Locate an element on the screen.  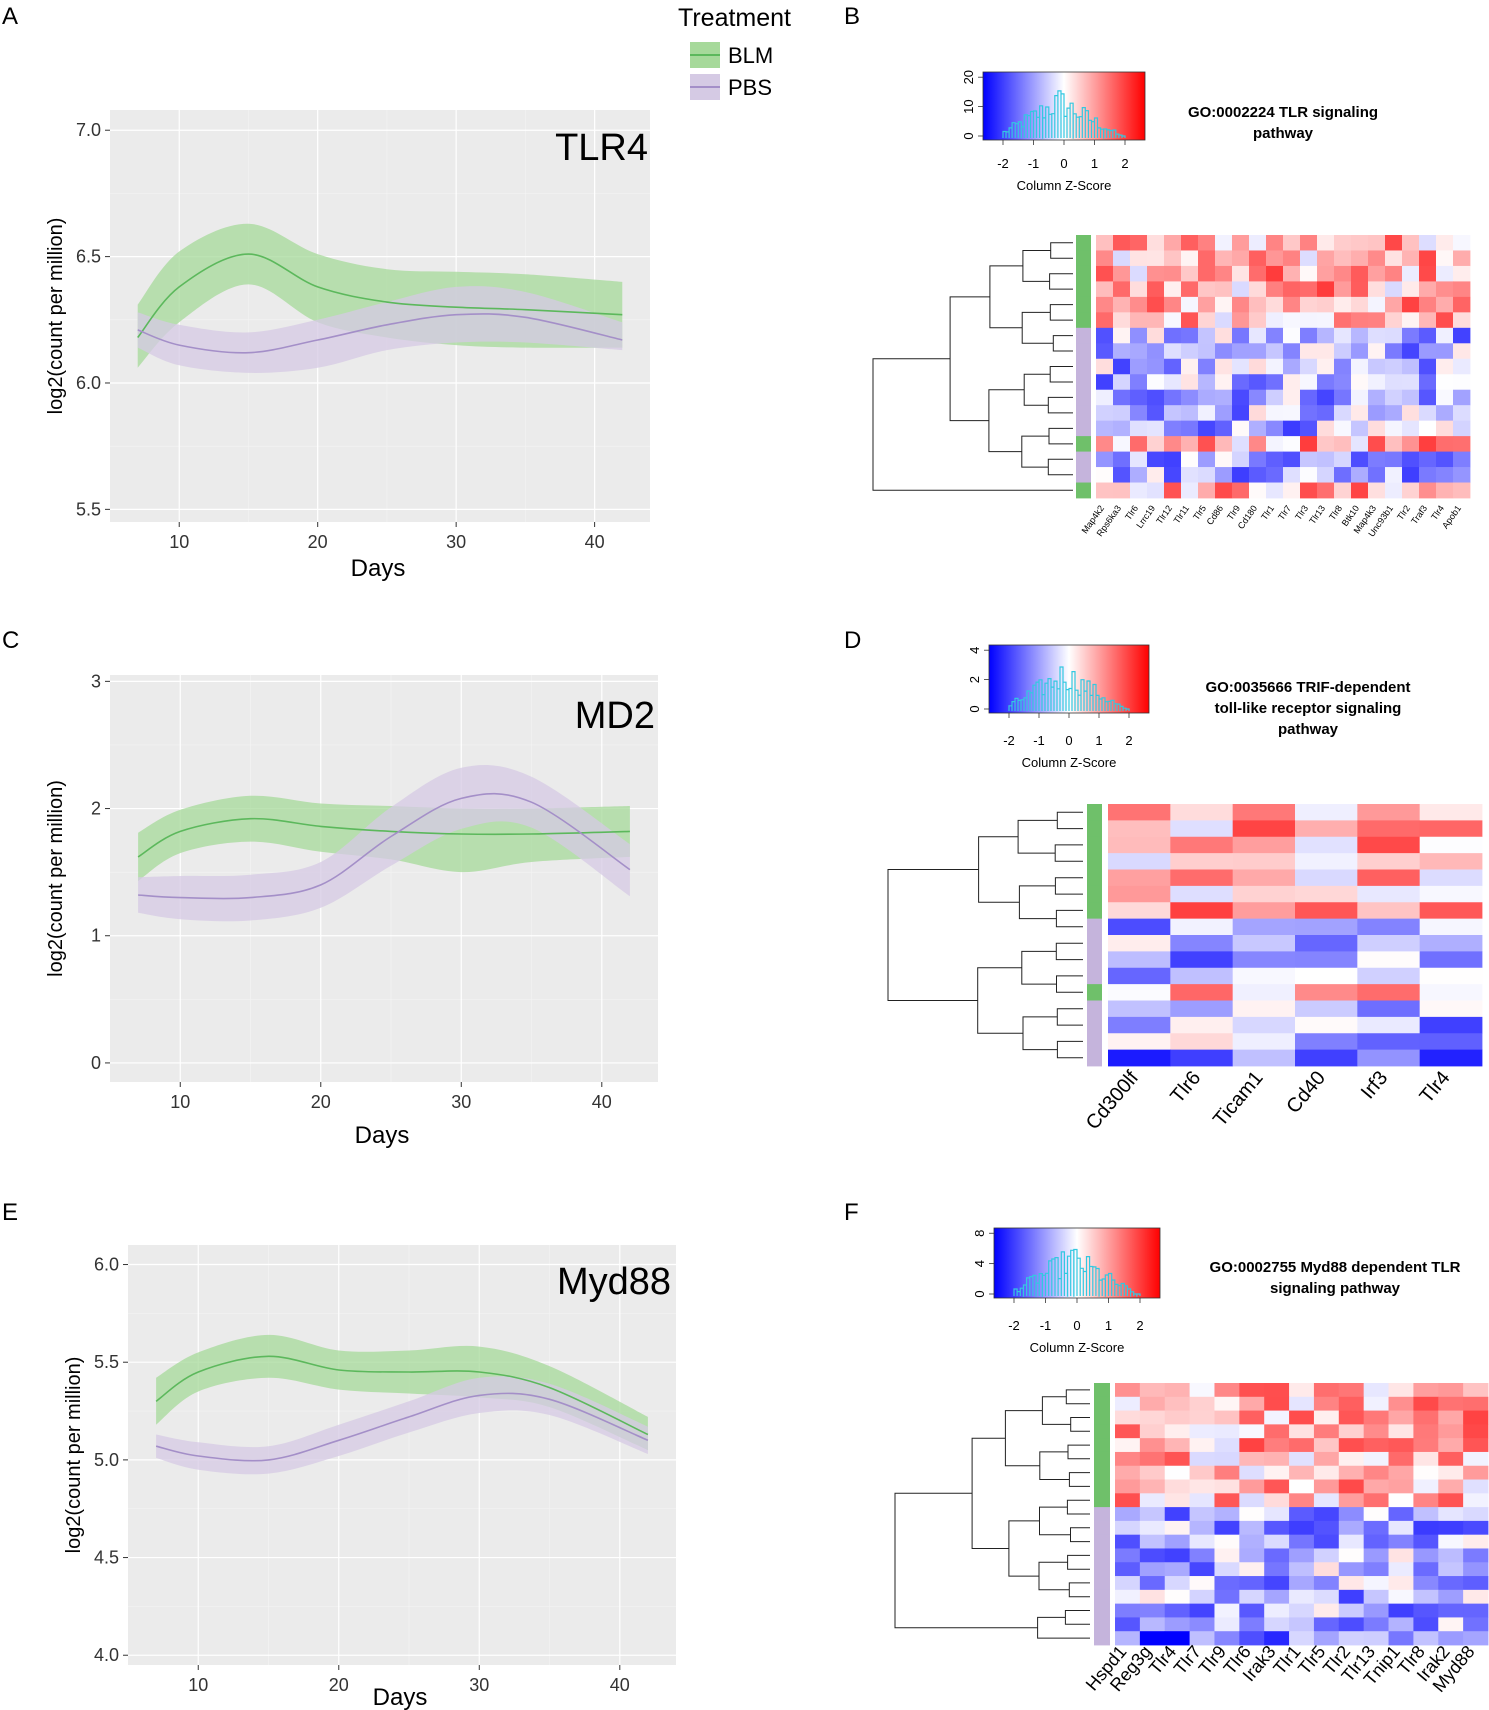
legend-label-pbs: PBS is located at coordinates (750, 87).